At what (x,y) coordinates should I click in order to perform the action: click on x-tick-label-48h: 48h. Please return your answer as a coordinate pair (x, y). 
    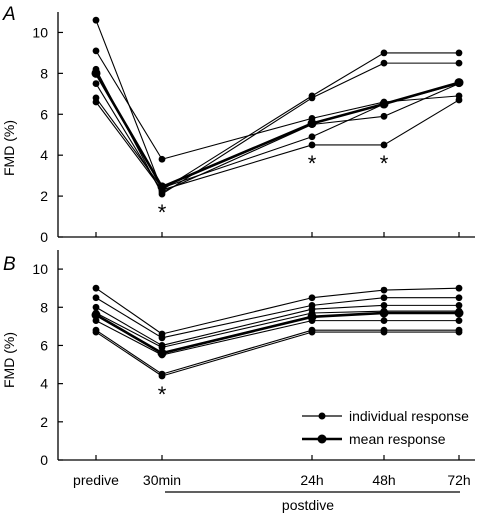
    Looking at the image, I should click on (383, 480).